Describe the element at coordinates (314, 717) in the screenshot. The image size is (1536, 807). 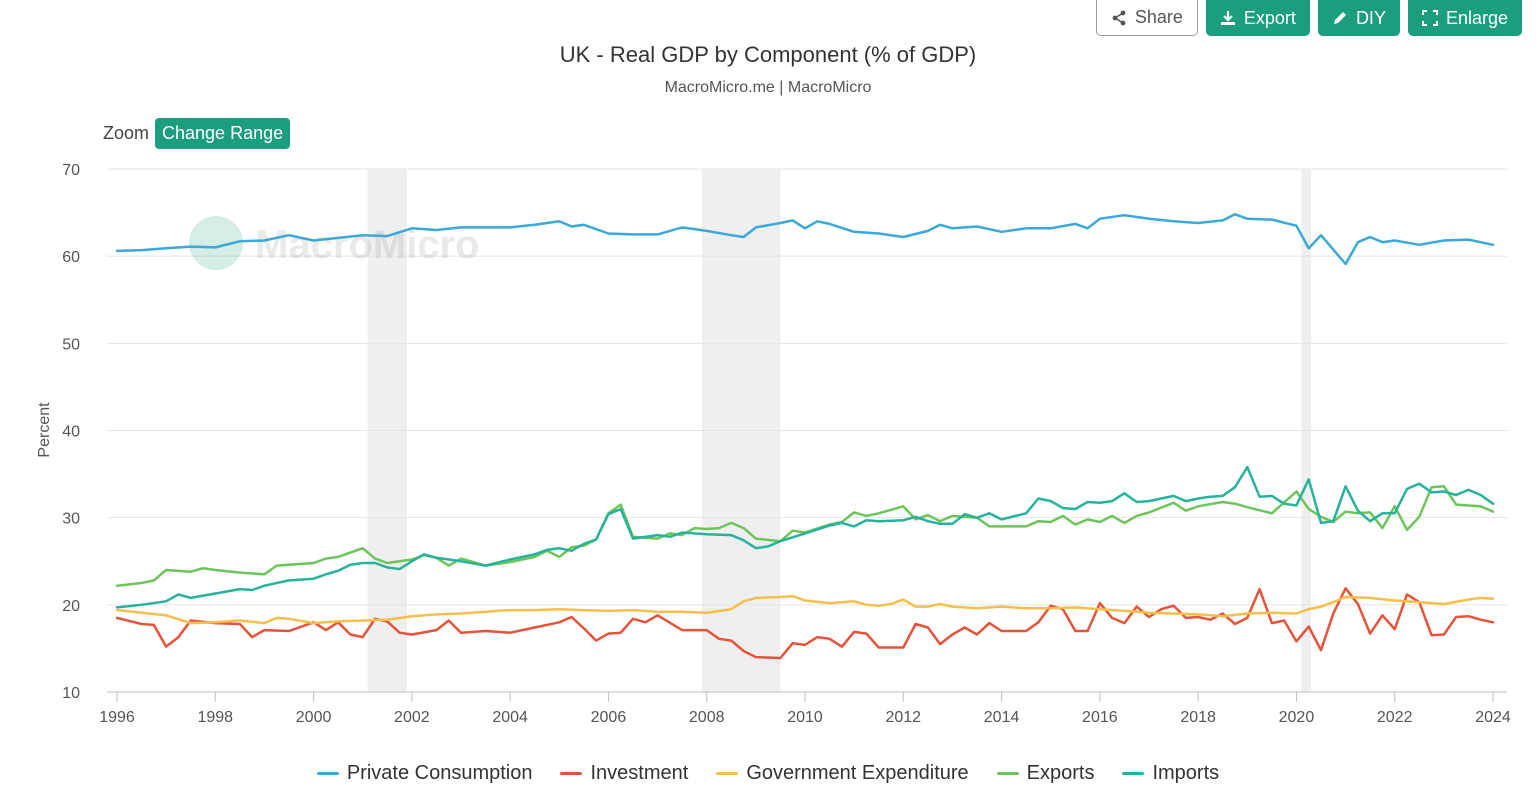
I see `x-tick-label: 2000` at that location.